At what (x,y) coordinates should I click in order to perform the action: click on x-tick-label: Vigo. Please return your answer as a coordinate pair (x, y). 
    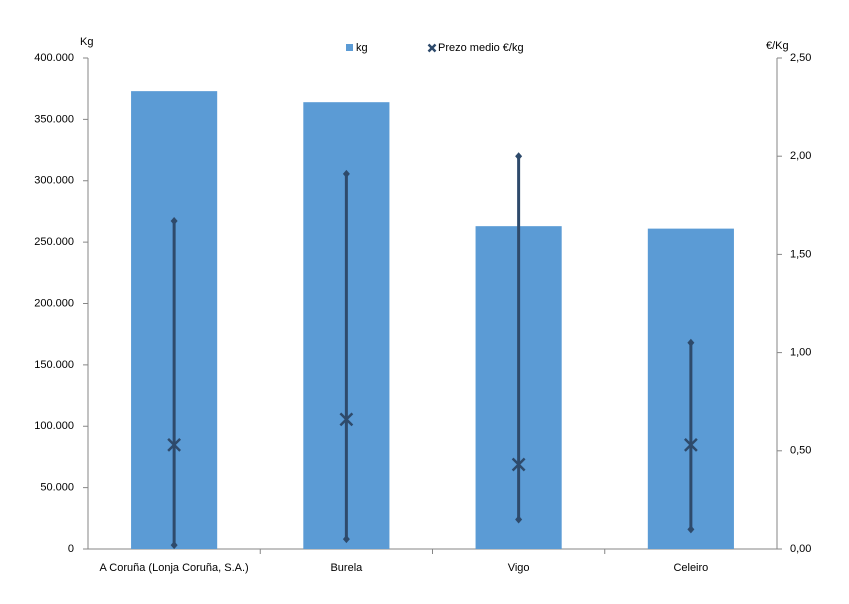
    Looking at the image, I should click on (519, 568).